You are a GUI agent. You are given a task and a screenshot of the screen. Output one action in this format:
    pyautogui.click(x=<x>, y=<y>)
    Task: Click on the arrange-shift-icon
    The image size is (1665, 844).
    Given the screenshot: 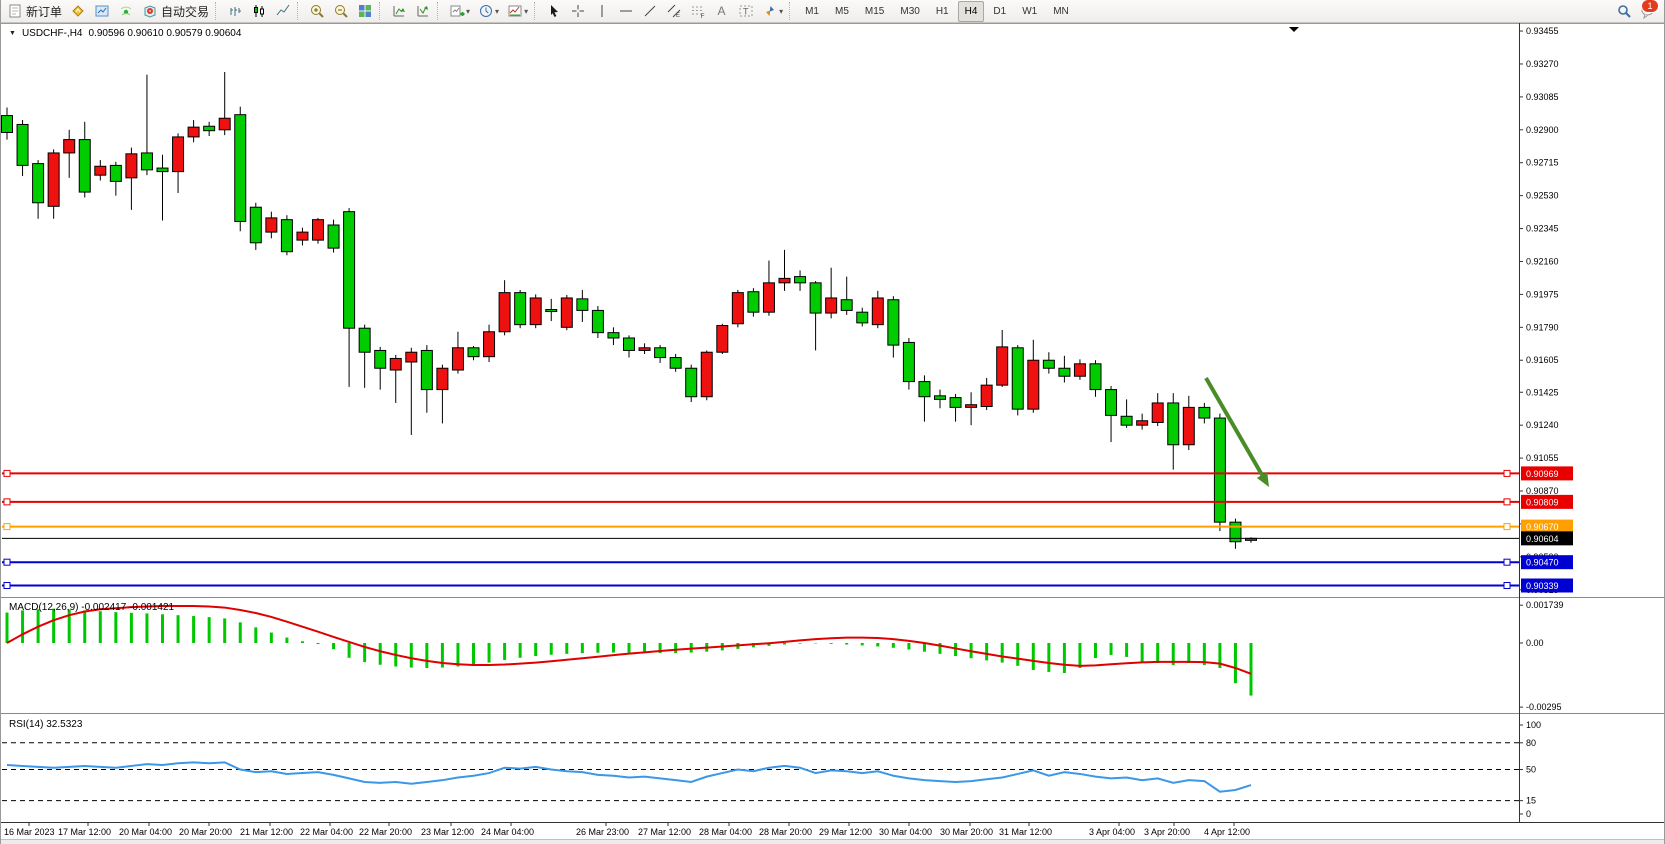 What is the action you would take?
    pyautogui.click(x=423, y=11)
    